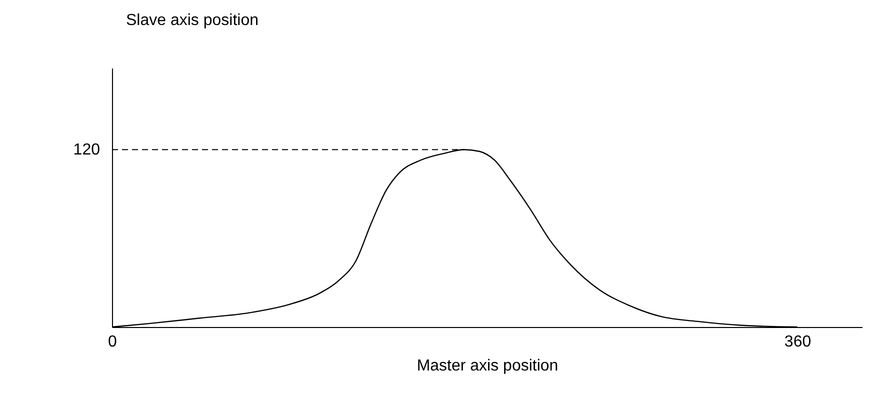 The image size is (893, 403). Describe the element at coordinates (798, 342) in the screenshot. I see `x-tick-label: 360` at that location.